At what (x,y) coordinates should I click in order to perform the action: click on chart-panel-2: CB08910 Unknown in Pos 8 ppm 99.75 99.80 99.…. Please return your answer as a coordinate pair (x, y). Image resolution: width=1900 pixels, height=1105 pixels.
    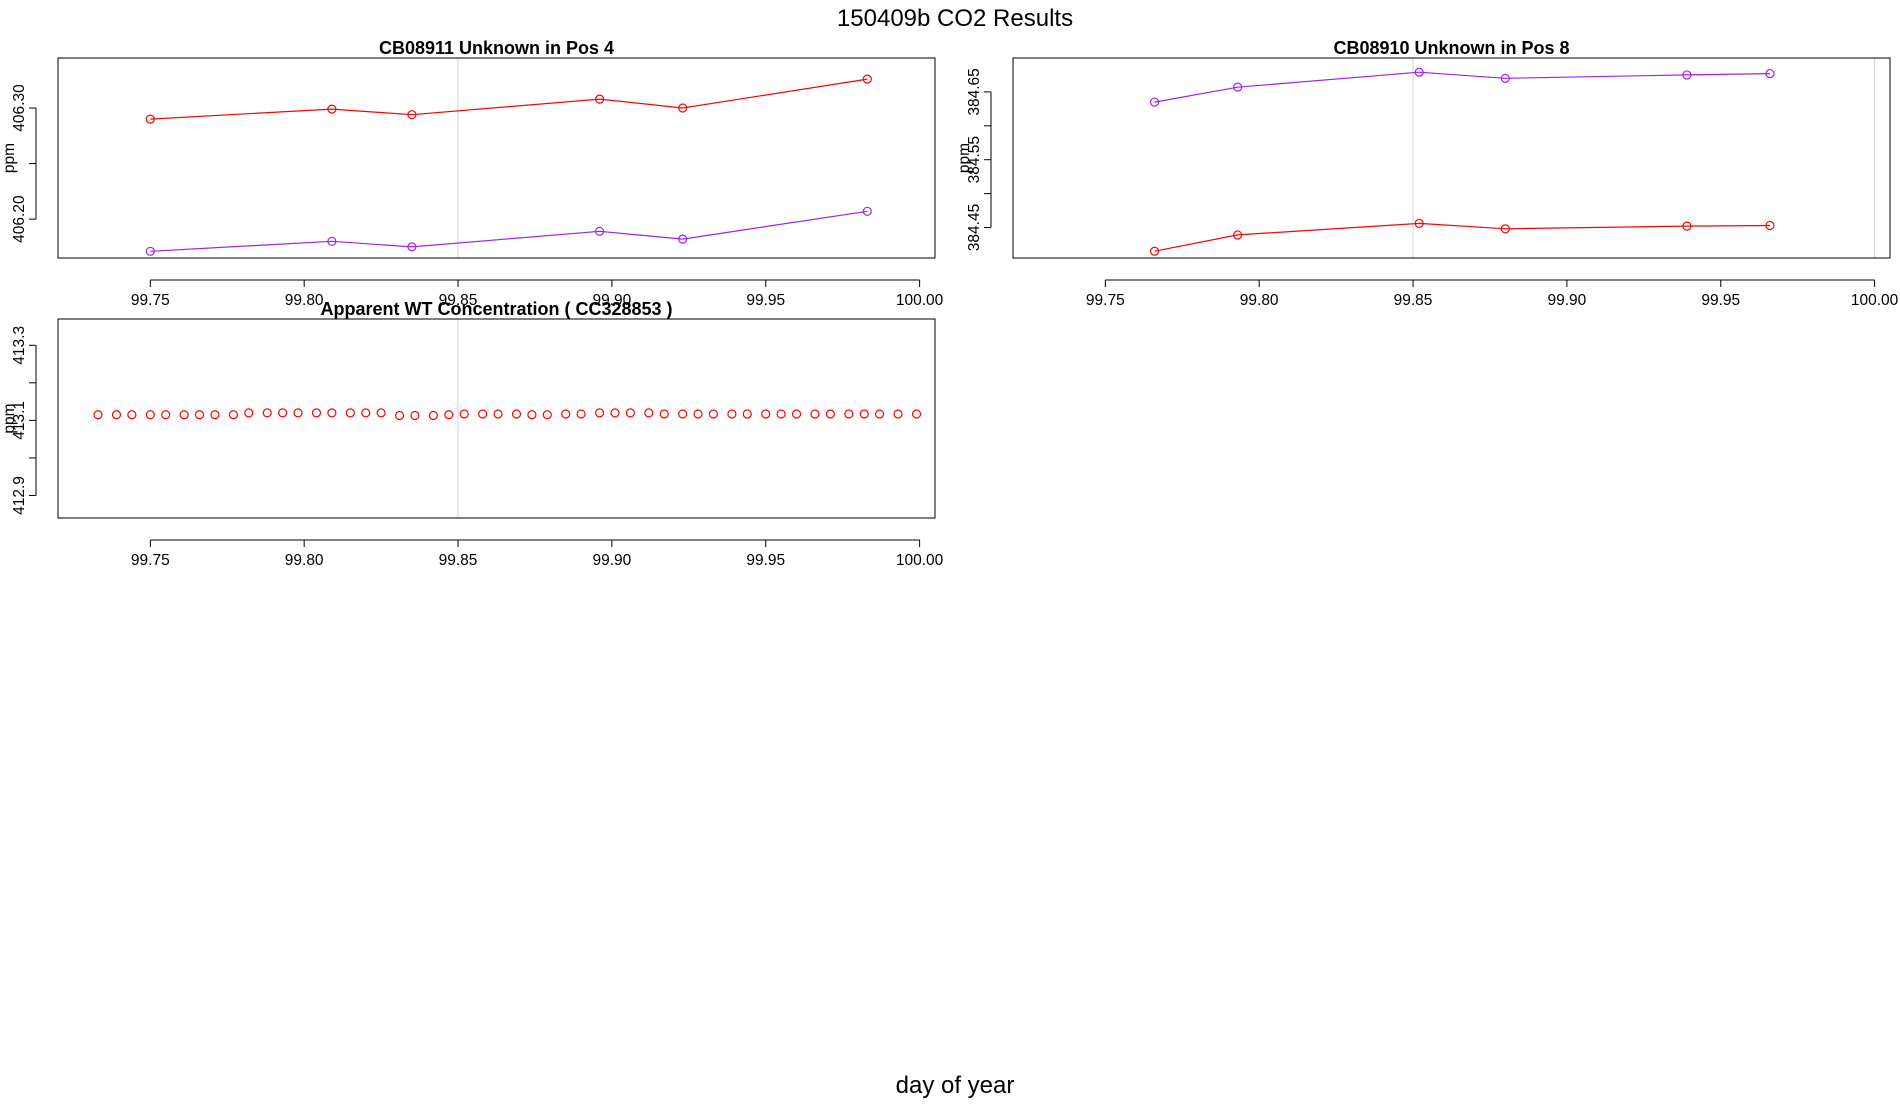
    Looking at the image, I should click on (1427, 173).